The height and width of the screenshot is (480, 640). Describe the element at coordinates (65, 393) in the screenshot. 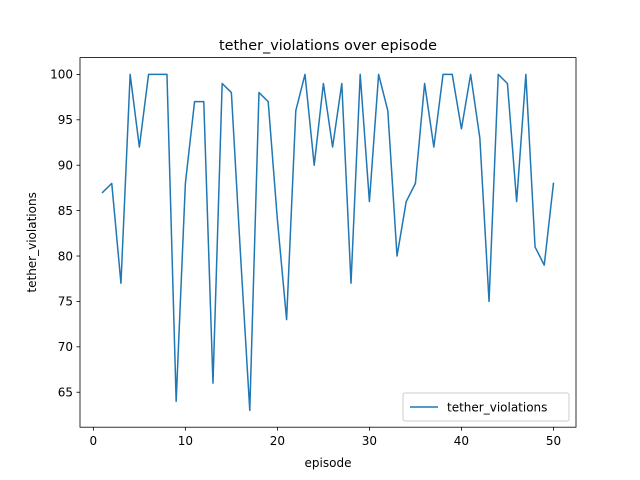

I see `y-tick-label: 65` at that location.